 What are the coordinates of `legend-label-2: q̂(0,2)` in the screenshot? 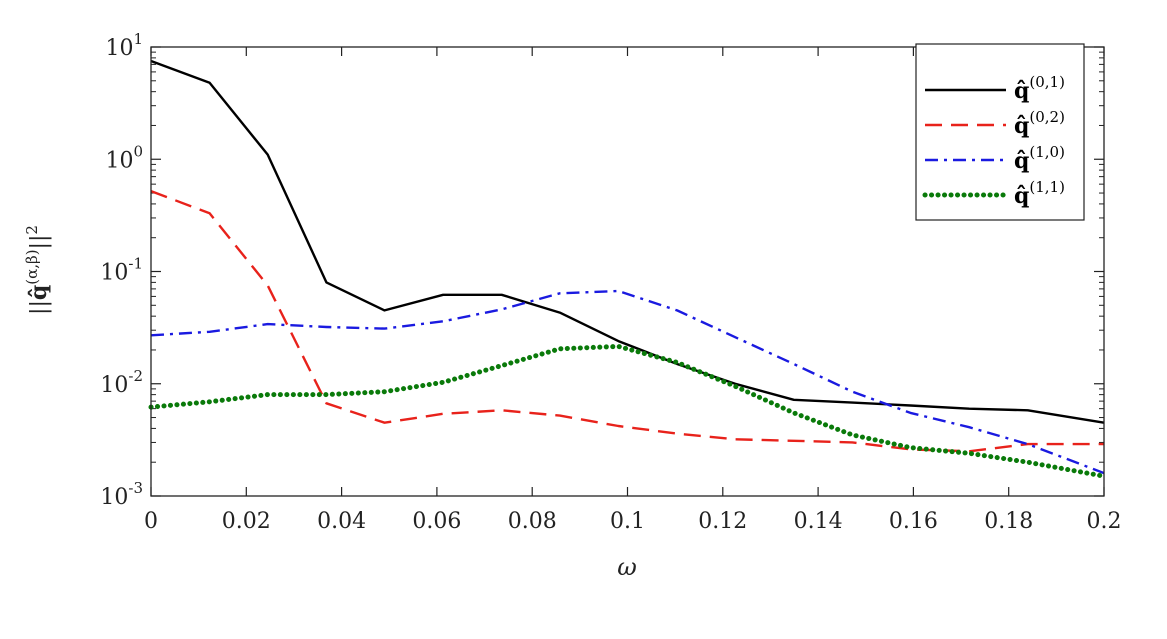 It's located at (1039, 123).